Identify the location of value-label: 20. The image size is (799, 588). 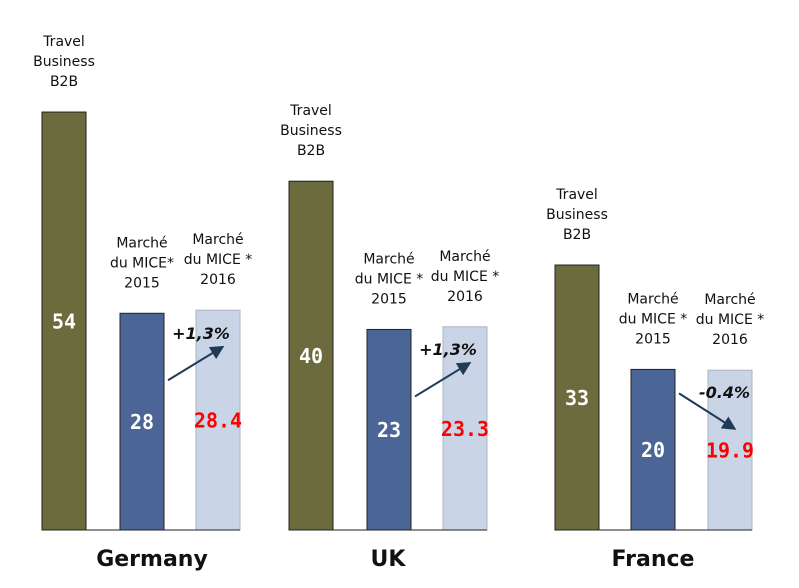
(653, 450).